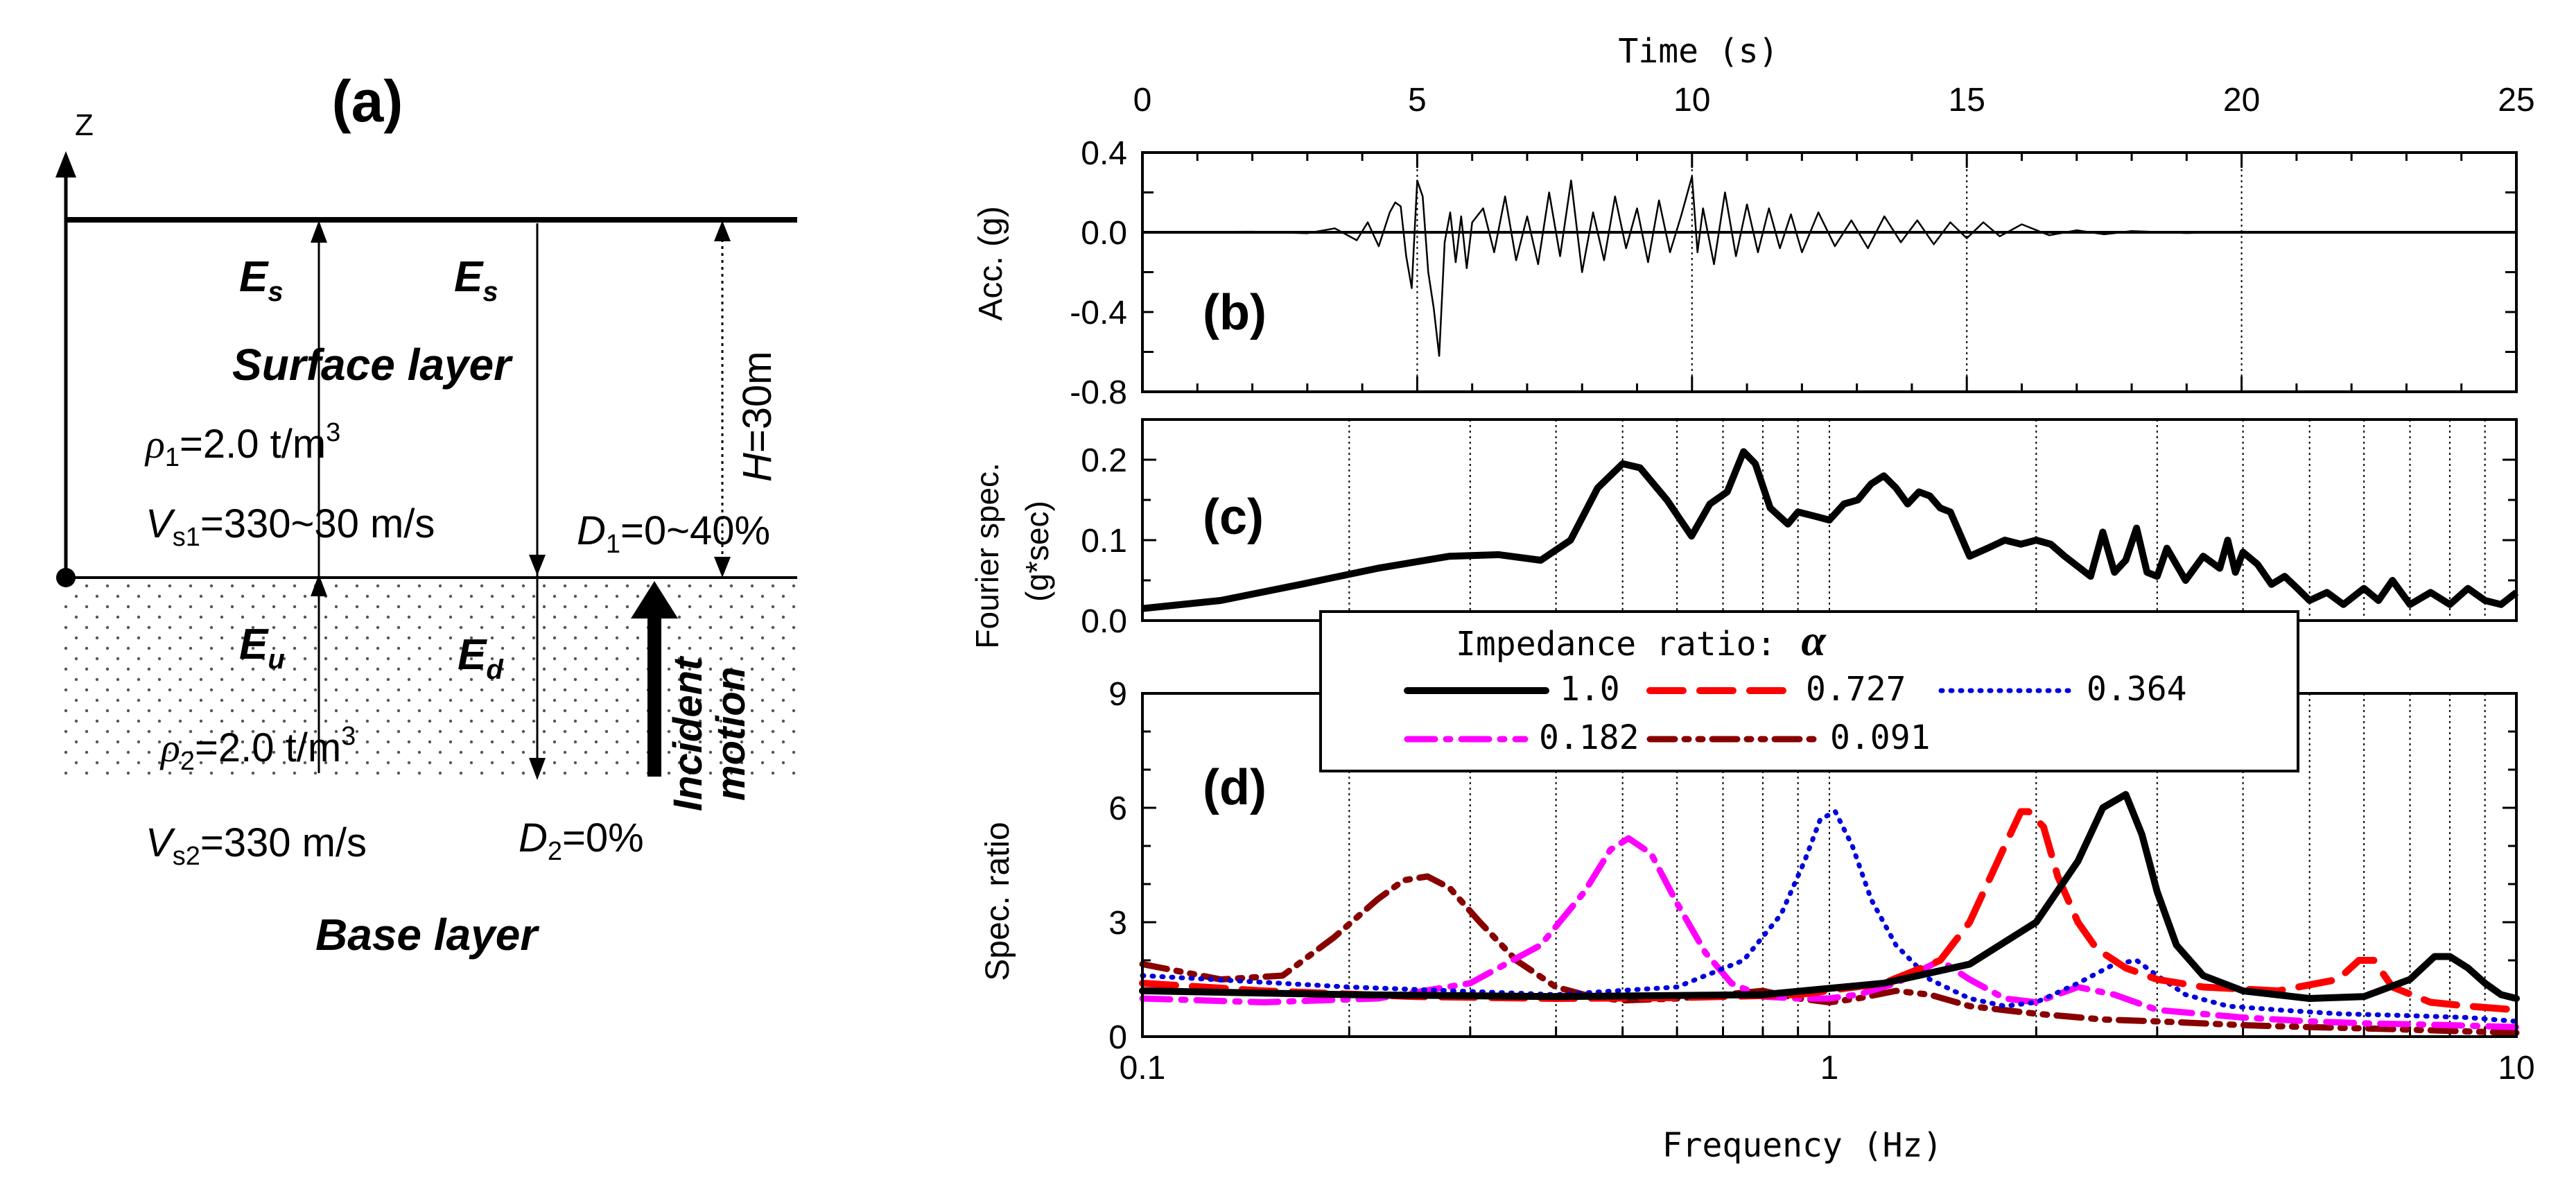  I want to click on ratio-xtick-label-1: 1, so click(1829, 1068).